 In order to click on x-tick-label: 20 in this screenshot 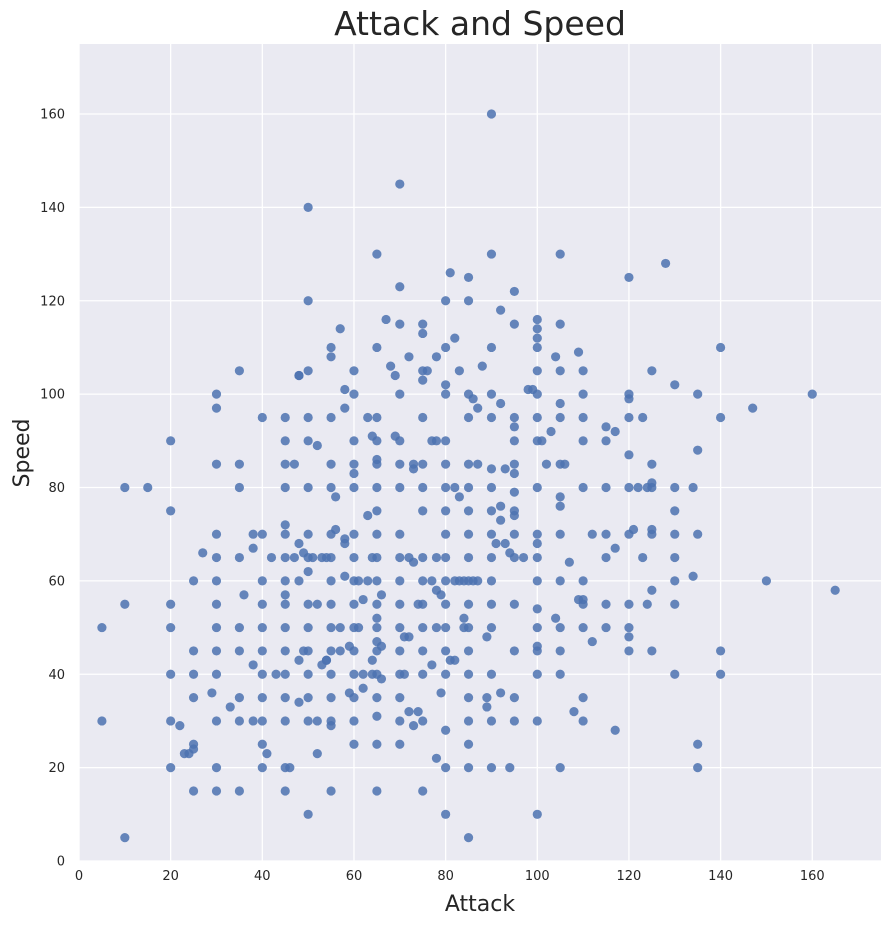, I will do `click(170, 876)`.